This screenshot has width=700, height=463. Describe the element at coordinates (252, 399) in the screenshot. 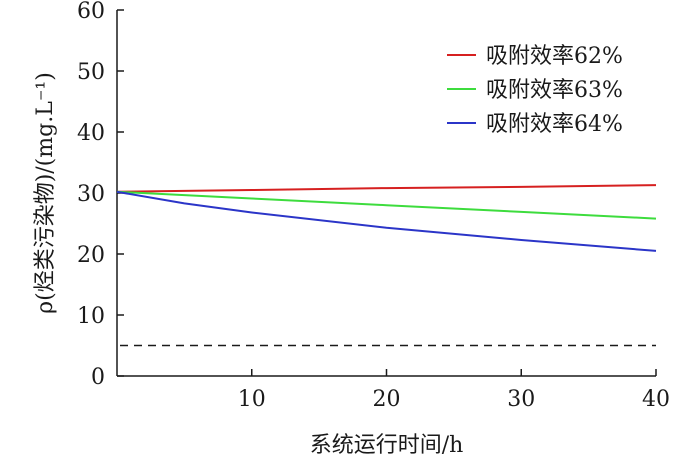

I see `x-tick-label: 10` at that location.